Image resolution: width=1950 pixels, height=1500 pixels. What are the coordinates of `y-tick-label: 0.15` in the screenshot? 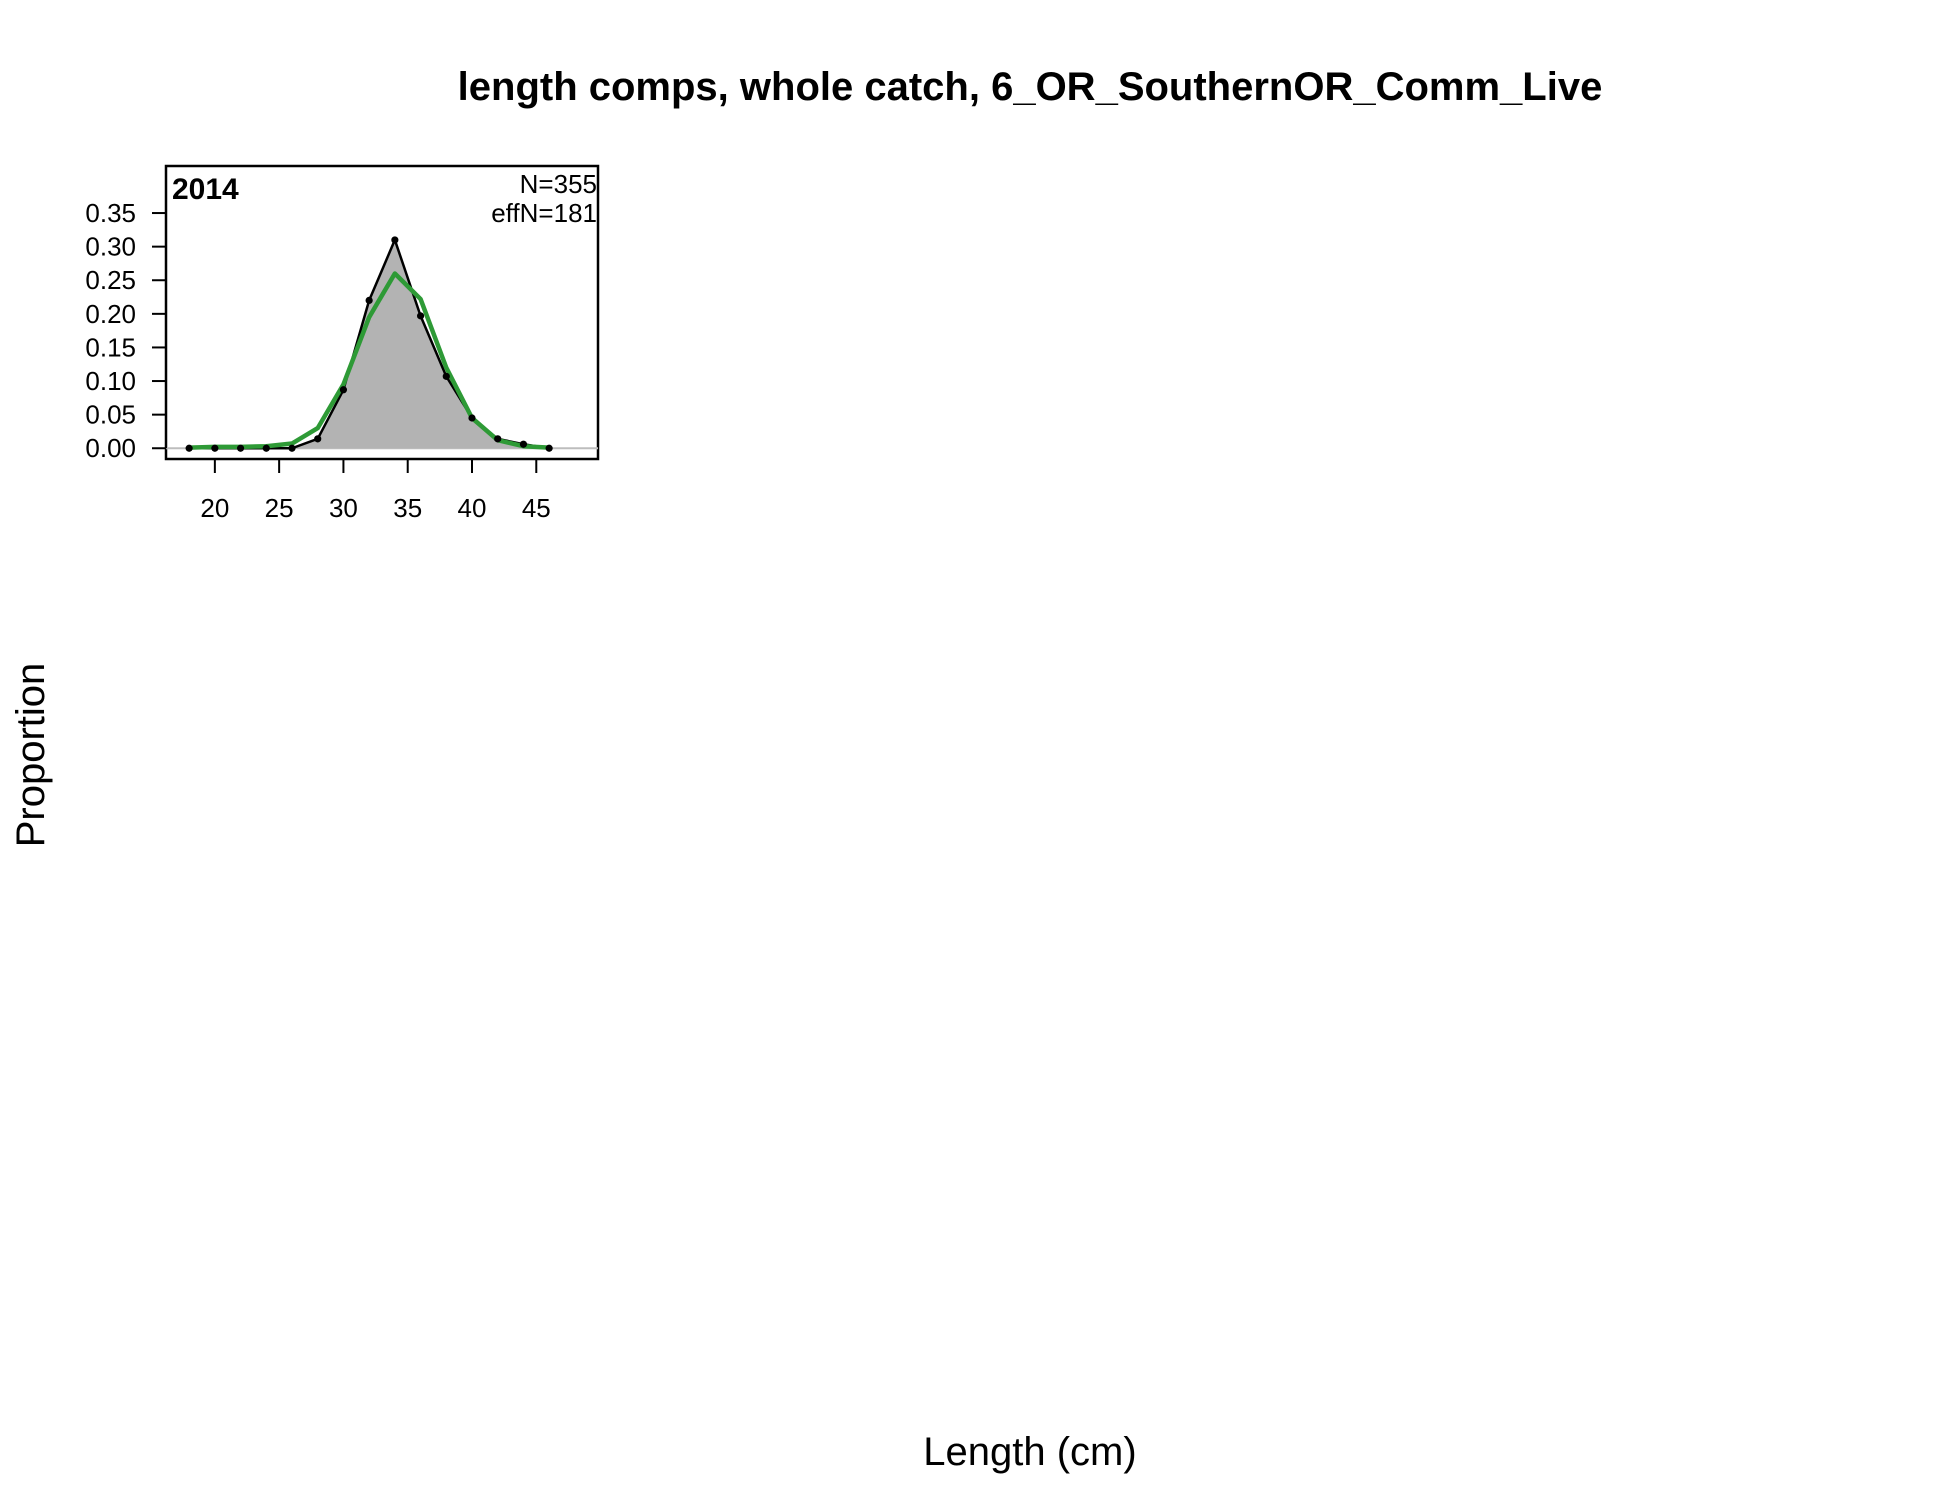 It's located at (110, 347).